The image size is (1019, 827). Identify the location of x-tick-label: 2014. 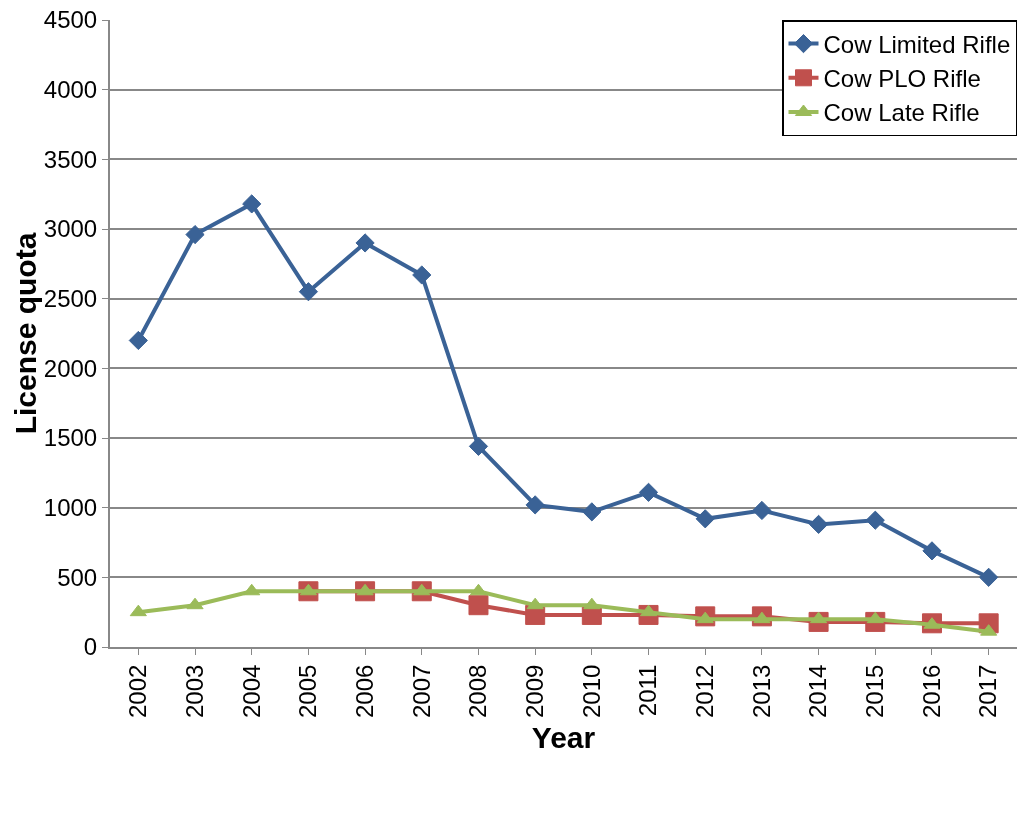
(818, 691).